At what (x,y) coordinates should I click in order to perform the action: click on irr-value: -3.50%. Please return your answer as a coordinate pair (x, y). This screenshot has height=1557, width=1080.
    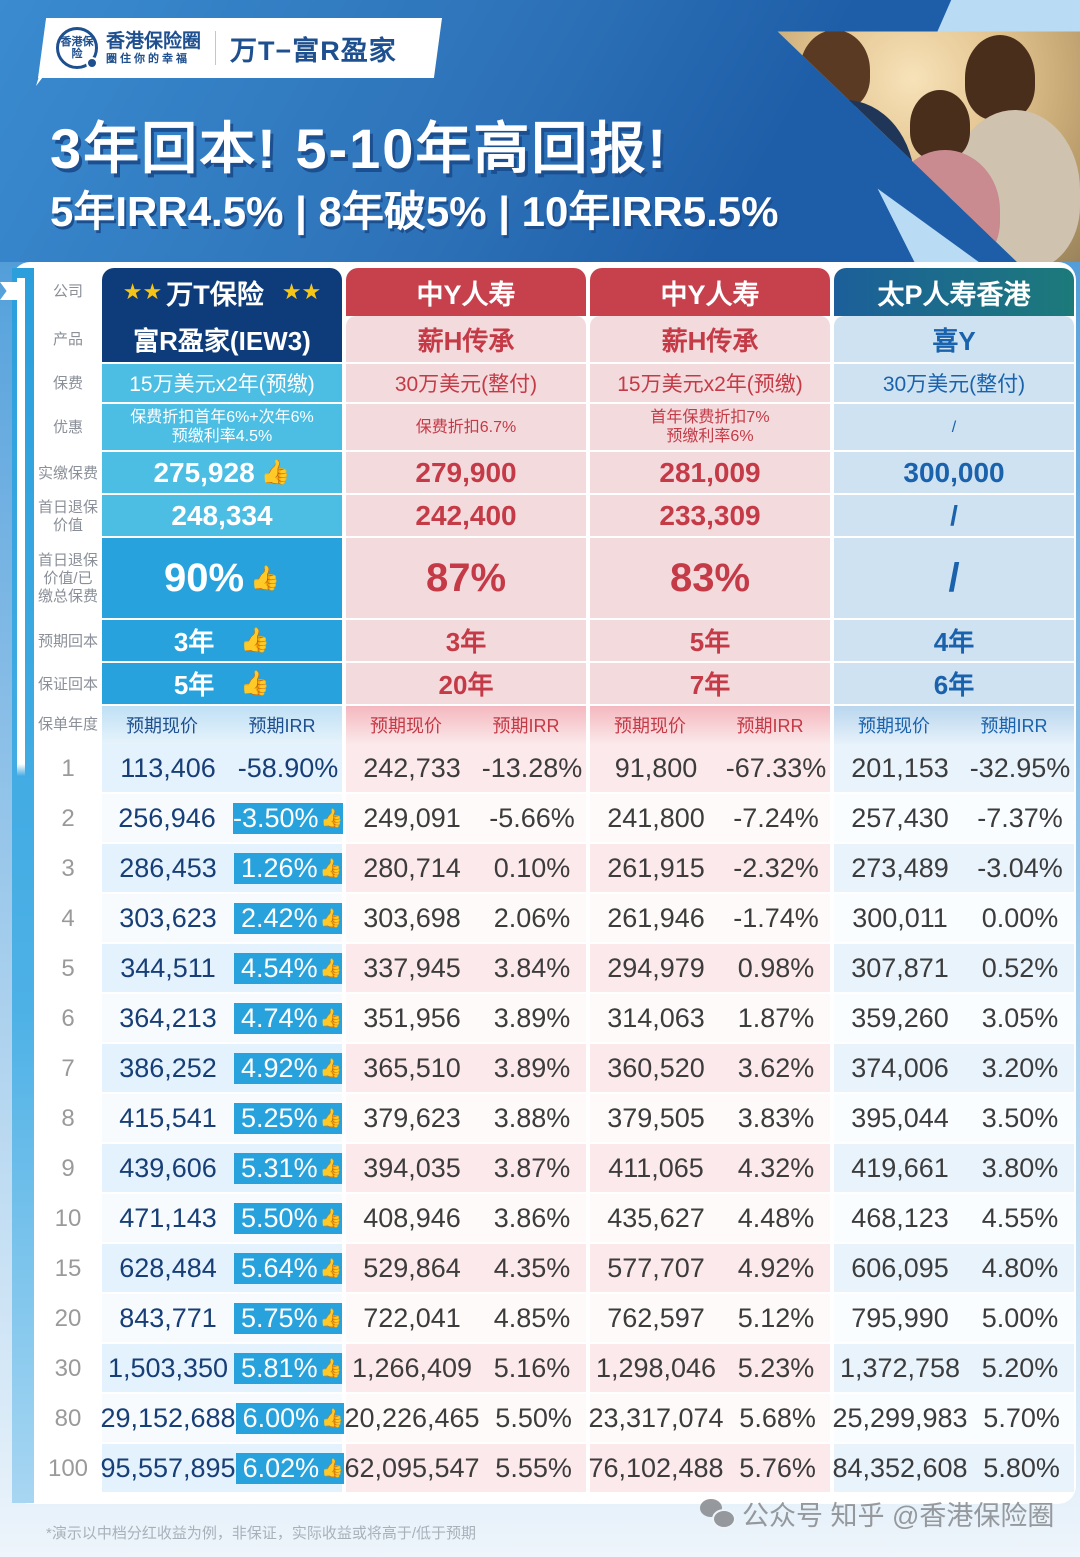
    Looking at the image, I should click on (276, 817).